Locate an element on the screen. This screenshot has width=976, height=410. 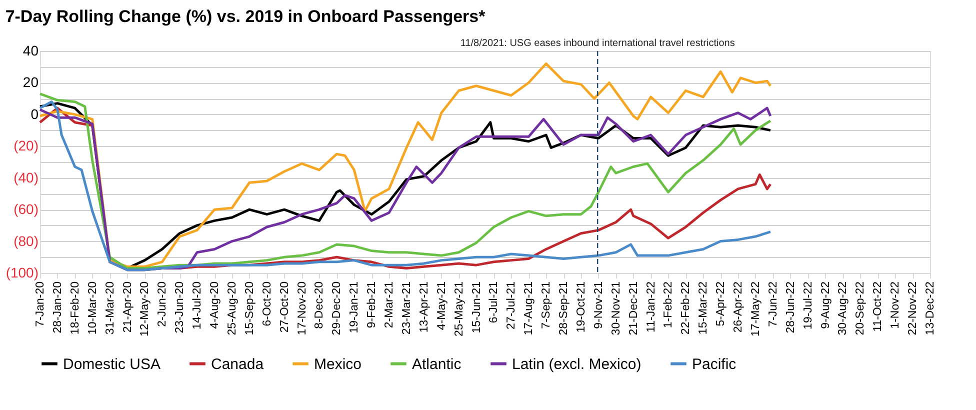
x-tick-label: 23-Jun-20 is located at coordinates (180, 308).